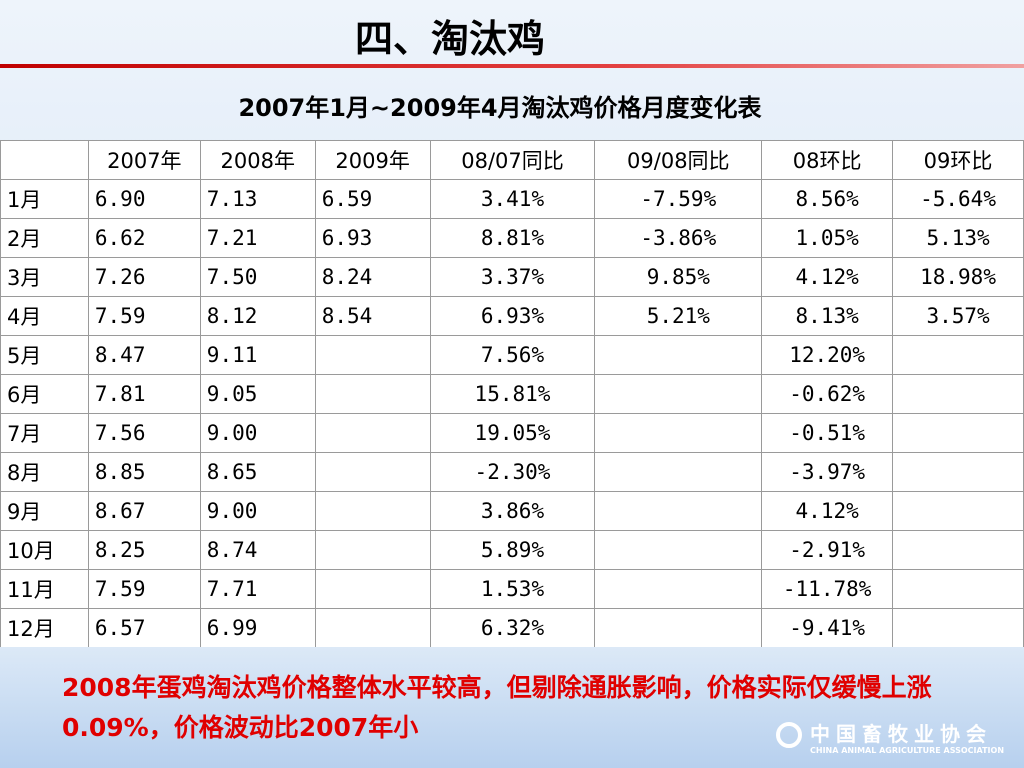 This screenshot has width=1024, height=768. Describe the element at coordinates (372, 316) in the screenshot. I see `value-cell: 8.54` at that location.